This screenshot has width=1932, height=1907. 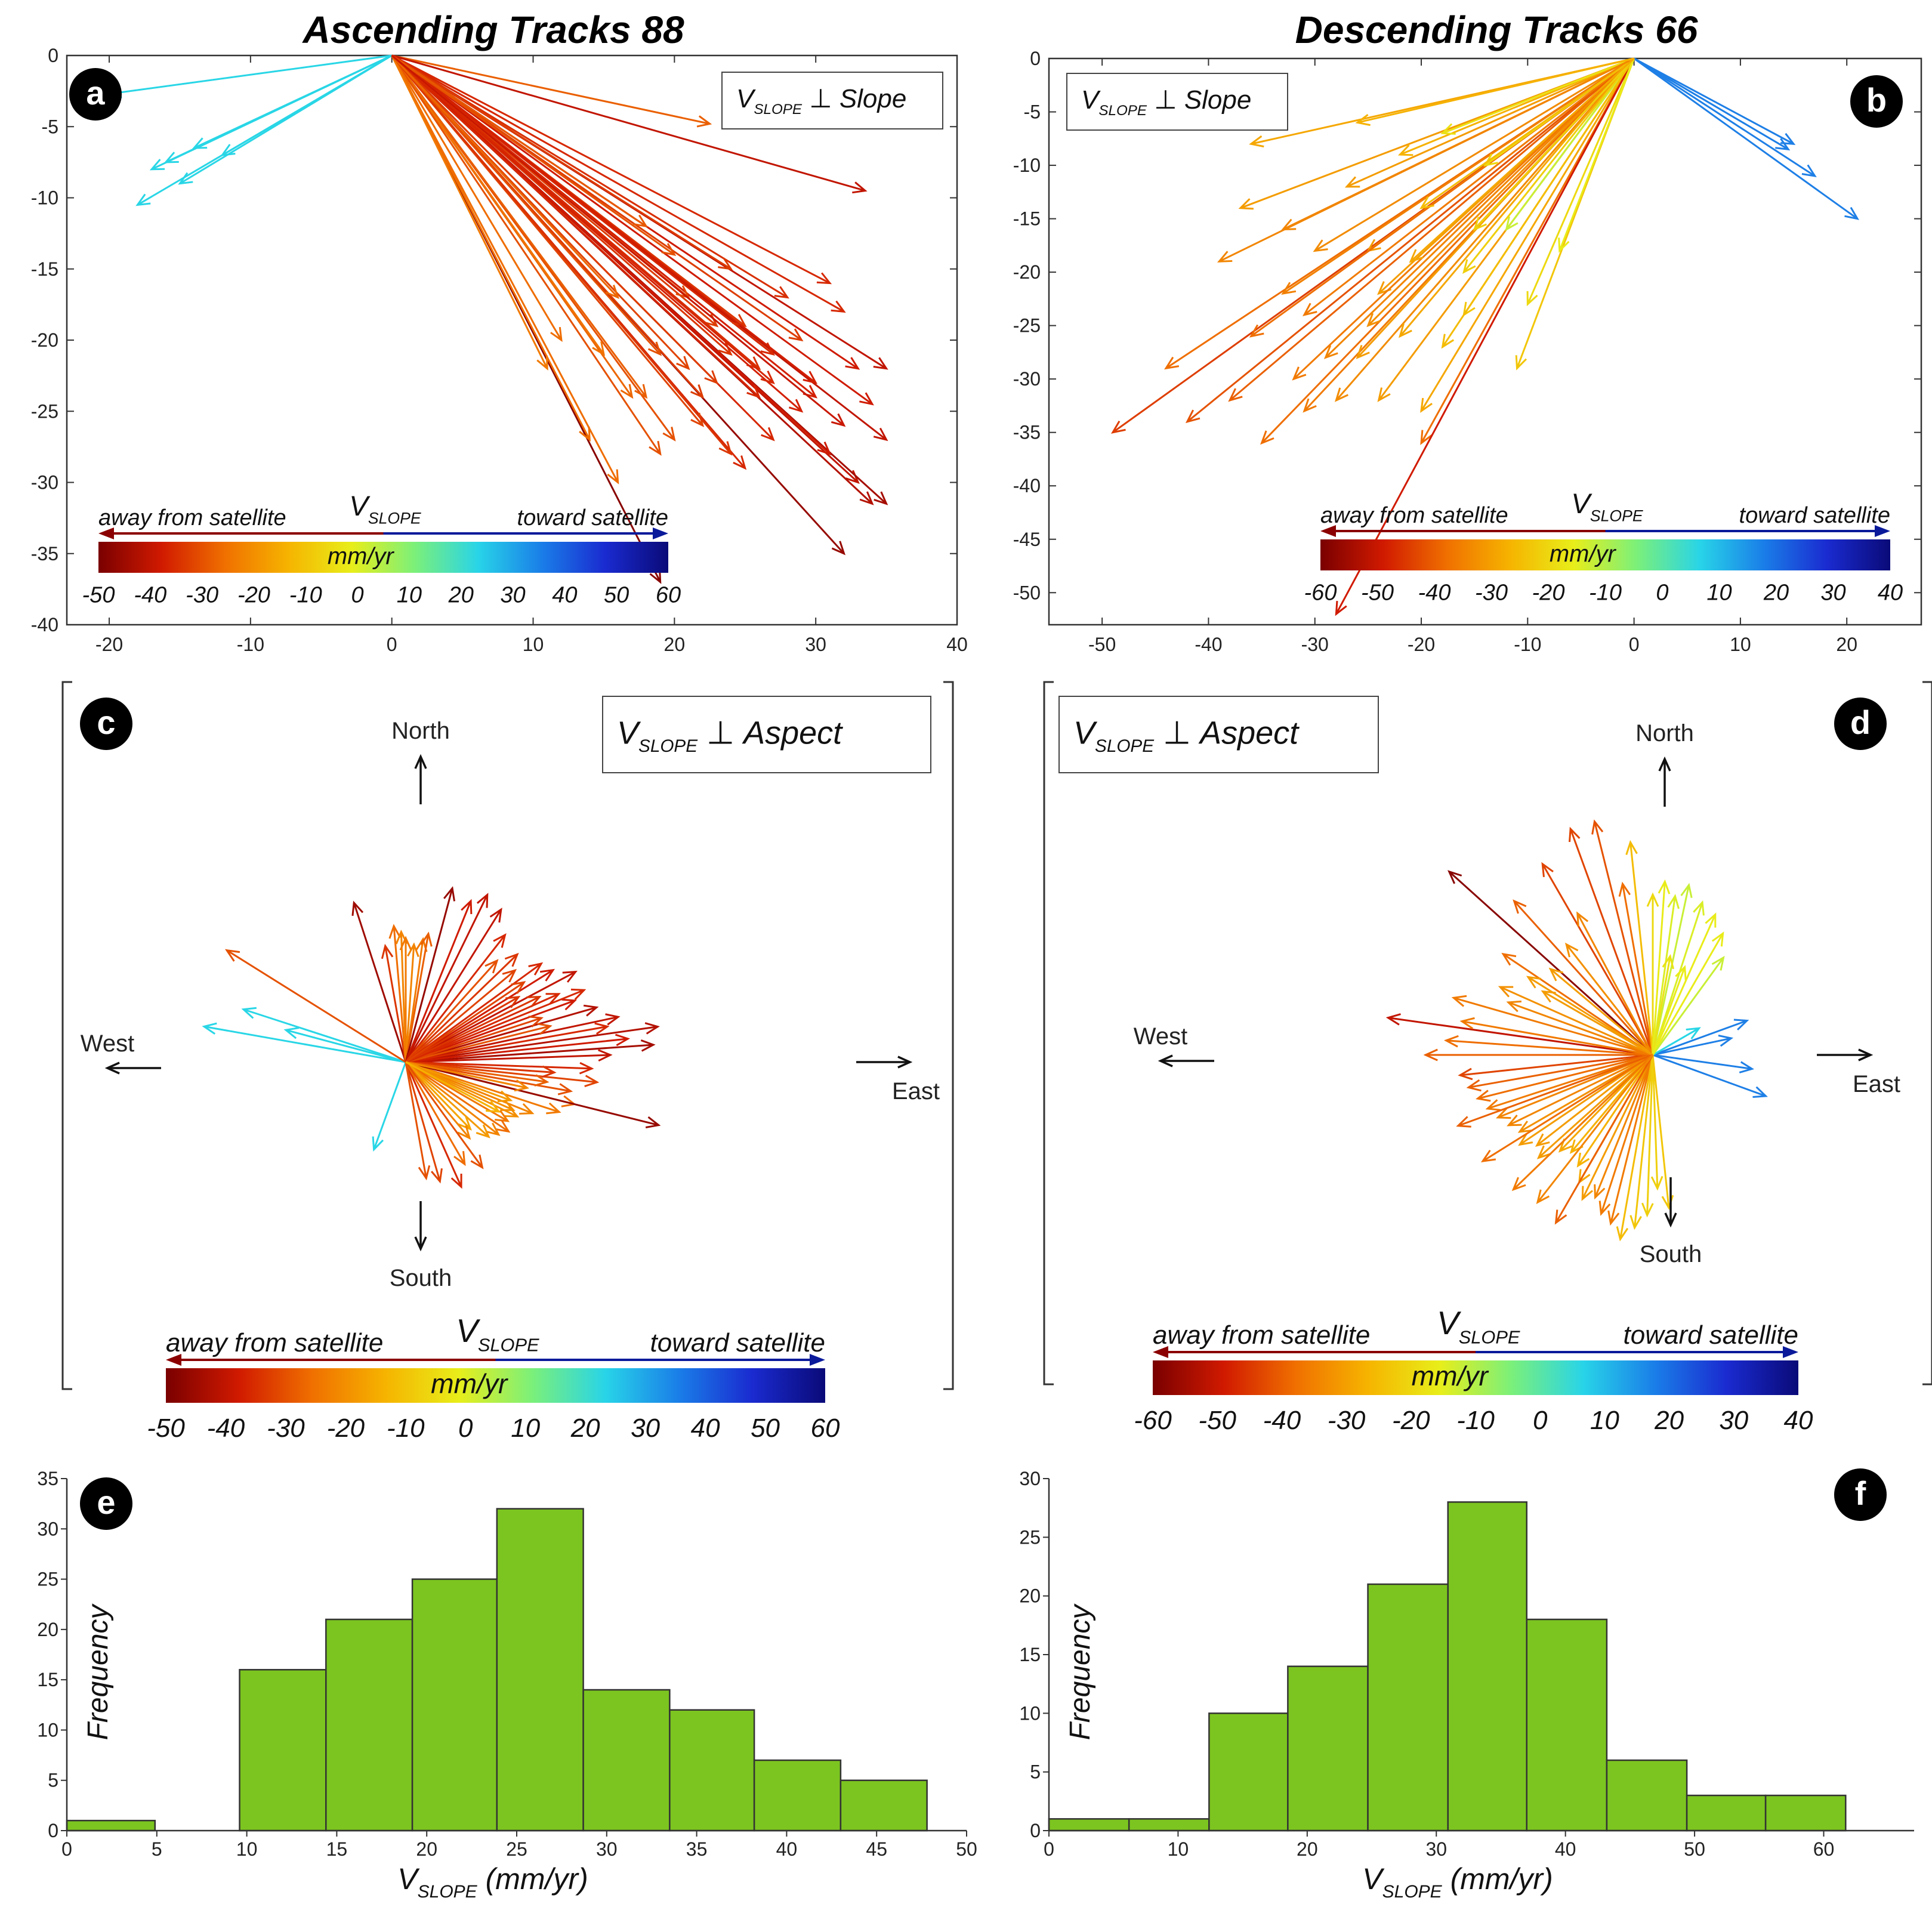 What do you see at coordinates (616, 594) in the screenshot?
I see `cbar-tick-label: 50` at bounding box center [616, 594].